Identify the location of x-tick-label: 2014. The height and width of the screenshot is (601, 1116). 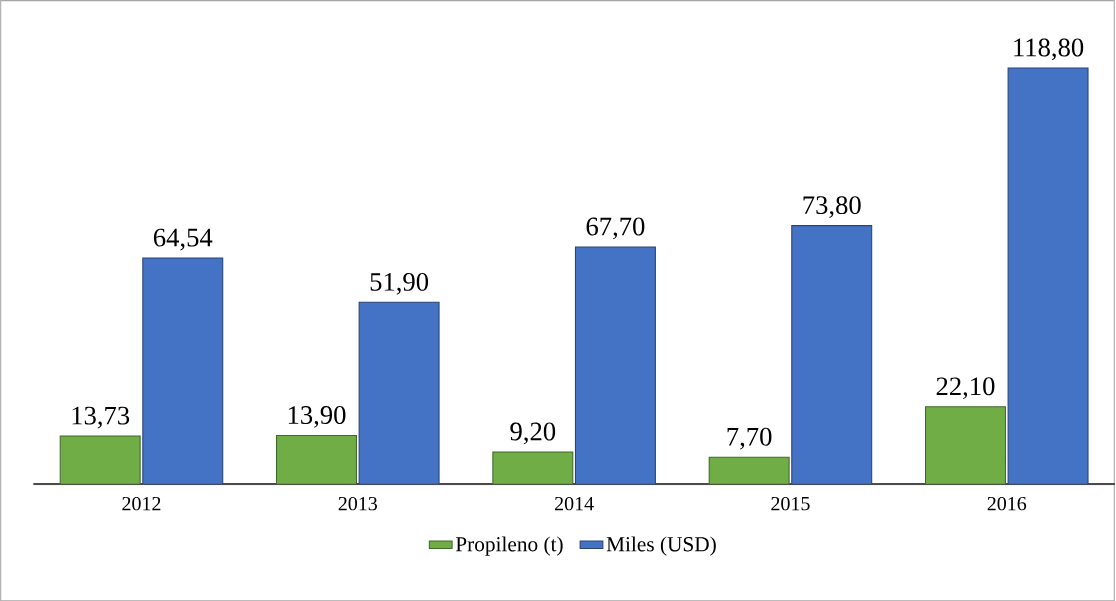
(574, 503).